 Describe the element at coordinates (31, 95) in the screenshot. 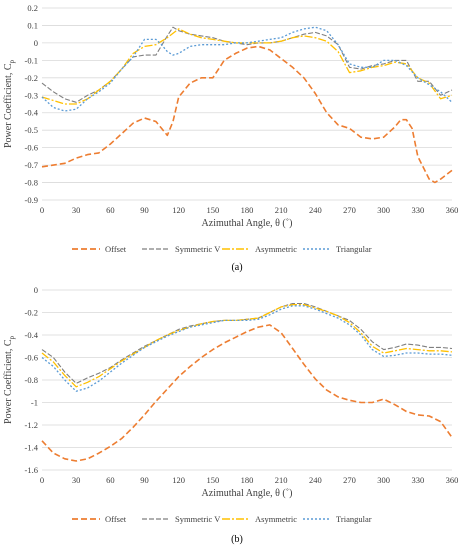

I see `y-tick-label: -0.3` at that location.